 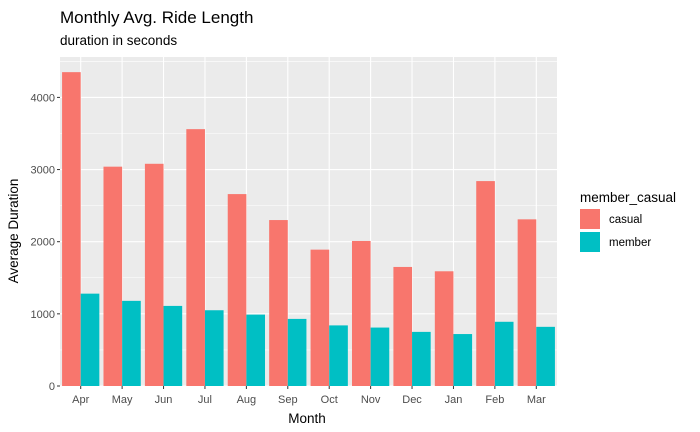 I want to click on x-tick-label: Oct, so click(x=329, y=400).